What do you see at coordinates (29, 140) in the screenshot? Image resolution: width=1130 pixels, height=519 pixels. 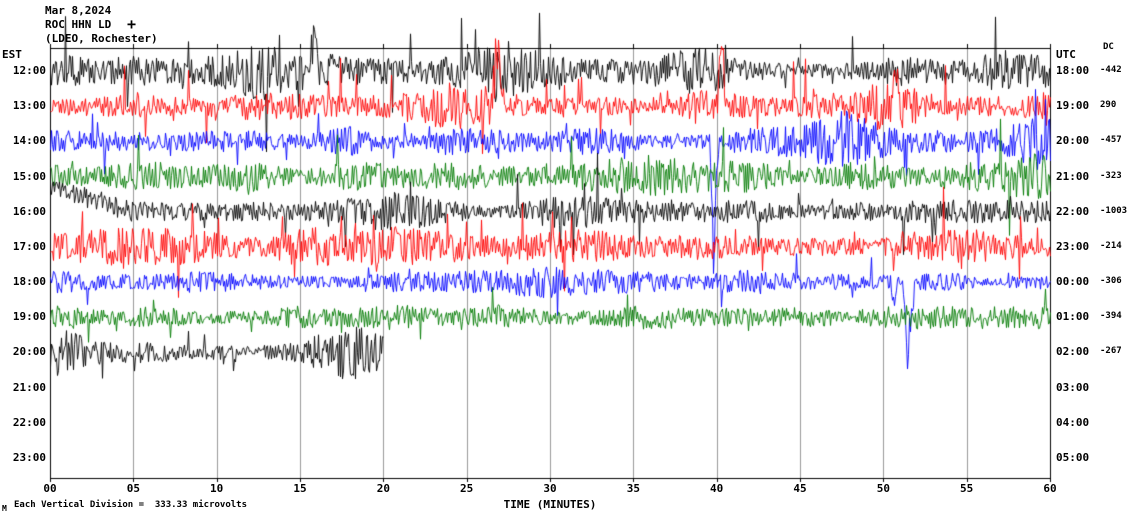 I see `est-label: 14:00` at bounding box center [29, 140].